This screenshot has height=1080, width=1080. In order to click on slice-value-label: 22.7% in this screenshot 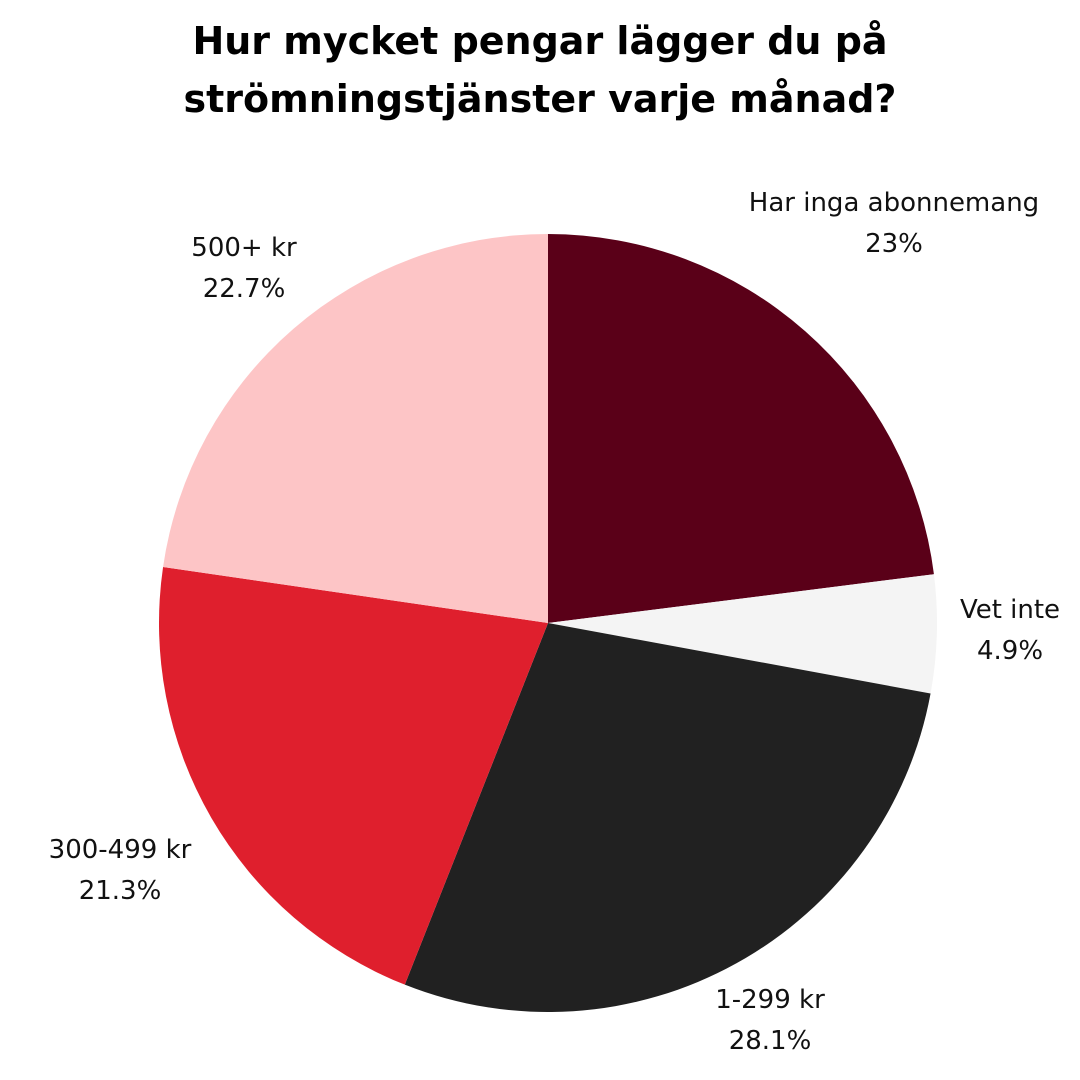, I will do `click(244, 289)`.